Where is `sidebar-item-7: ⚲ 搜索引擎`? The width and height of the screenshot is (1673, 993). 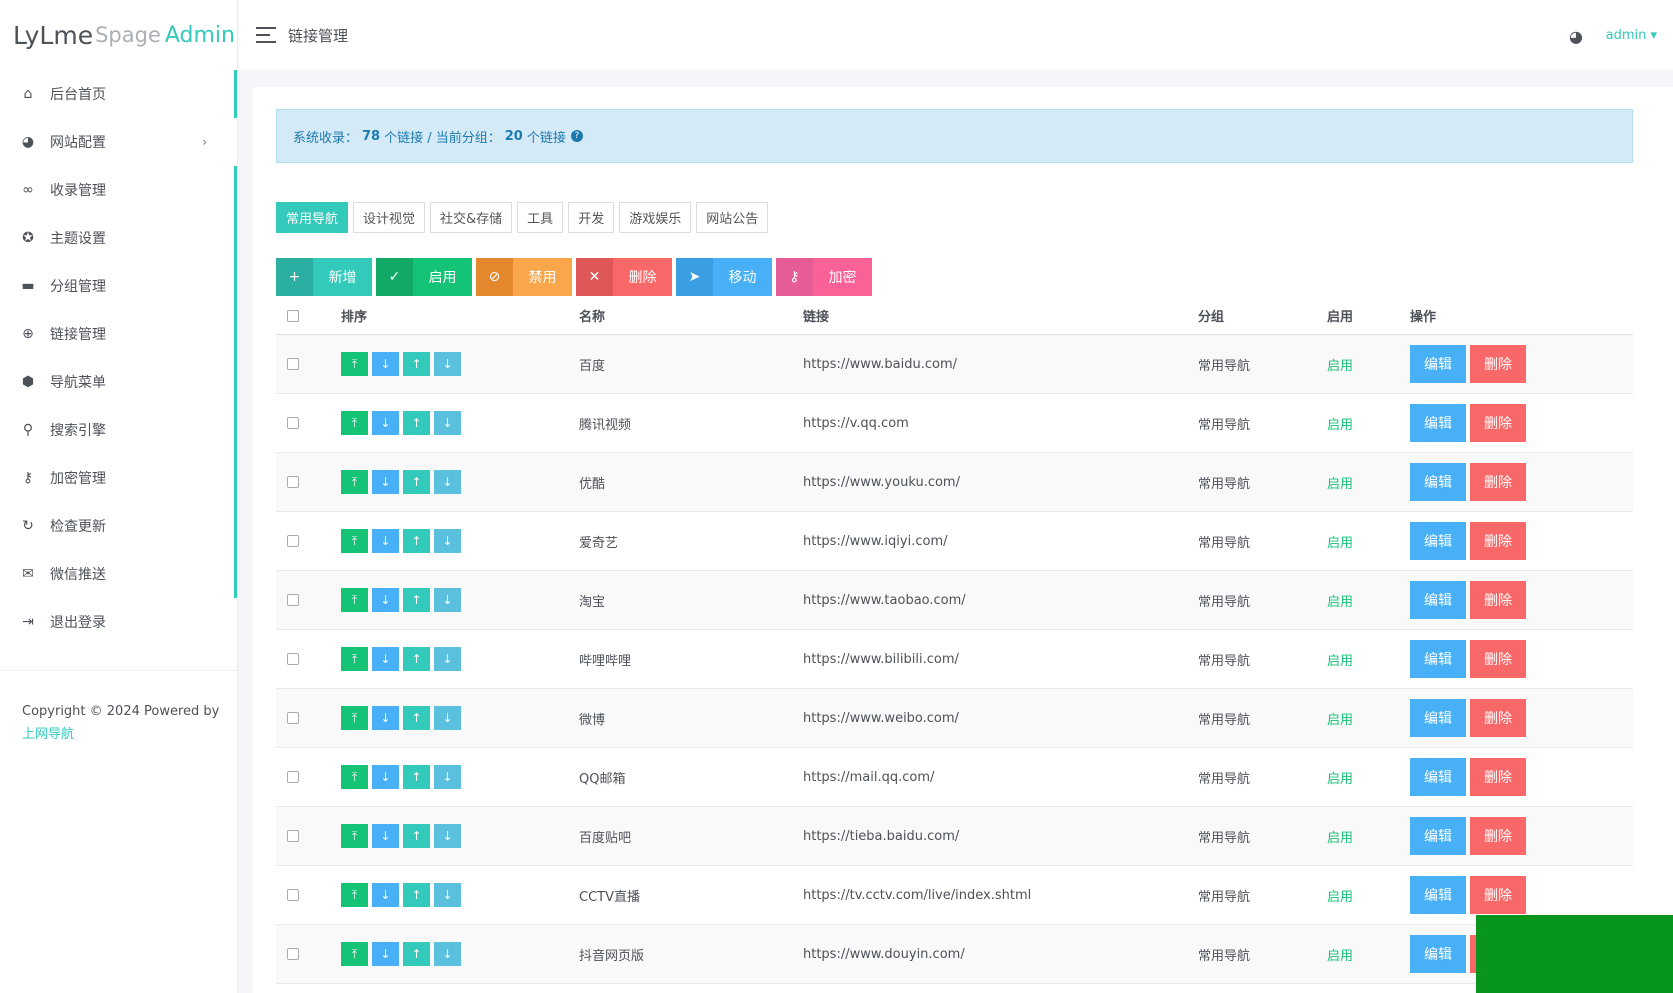
sidebar-item-7: ⚲ 搜索引擎 is located at coordinates (118, 430).